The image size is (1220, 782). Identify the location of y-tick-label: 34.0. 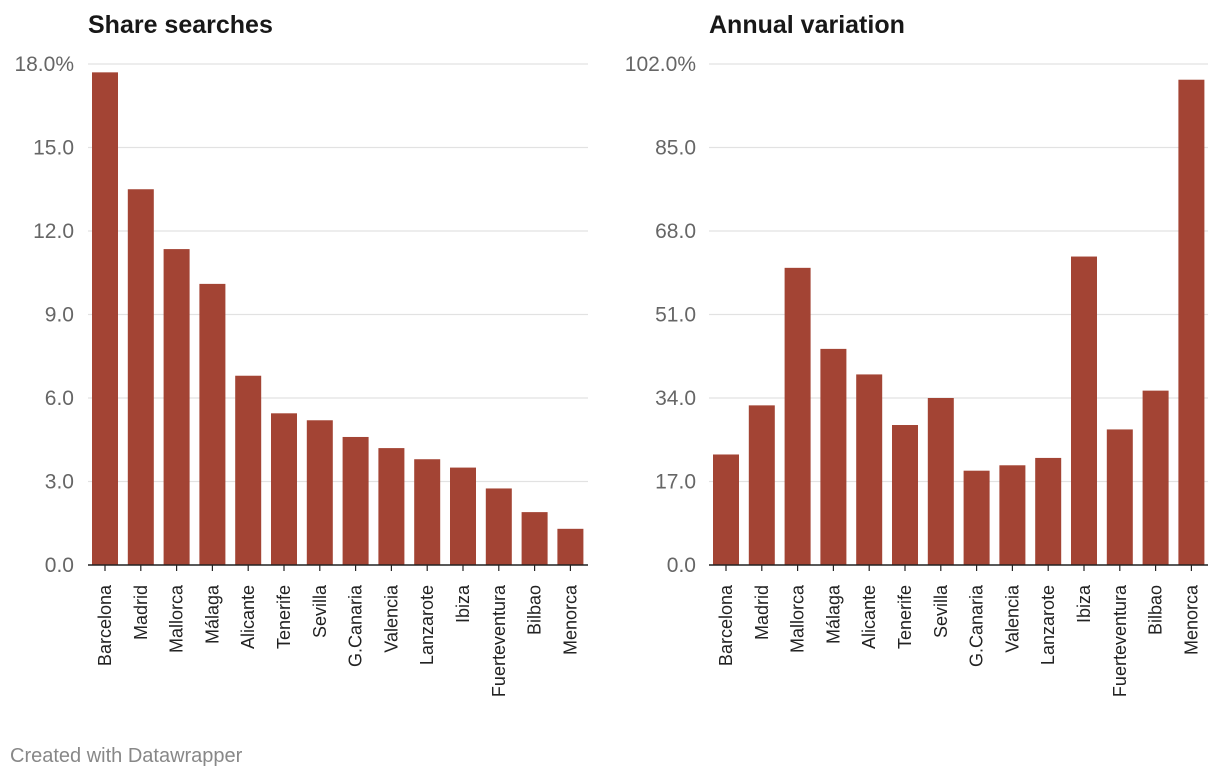
(675, 398).